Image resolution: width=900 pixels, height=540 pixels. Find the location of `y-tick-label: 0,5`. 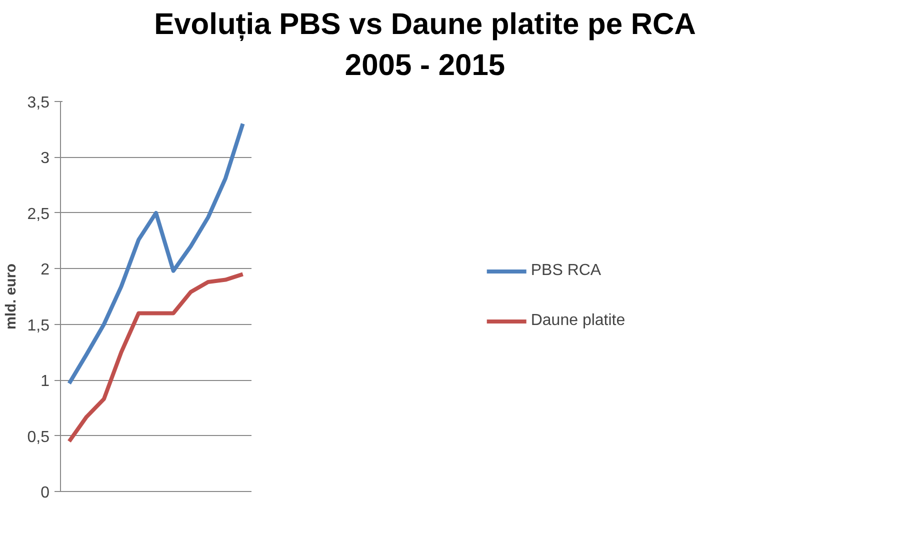

y-tick-label: 0,5 is located at coordinates (38, 437).